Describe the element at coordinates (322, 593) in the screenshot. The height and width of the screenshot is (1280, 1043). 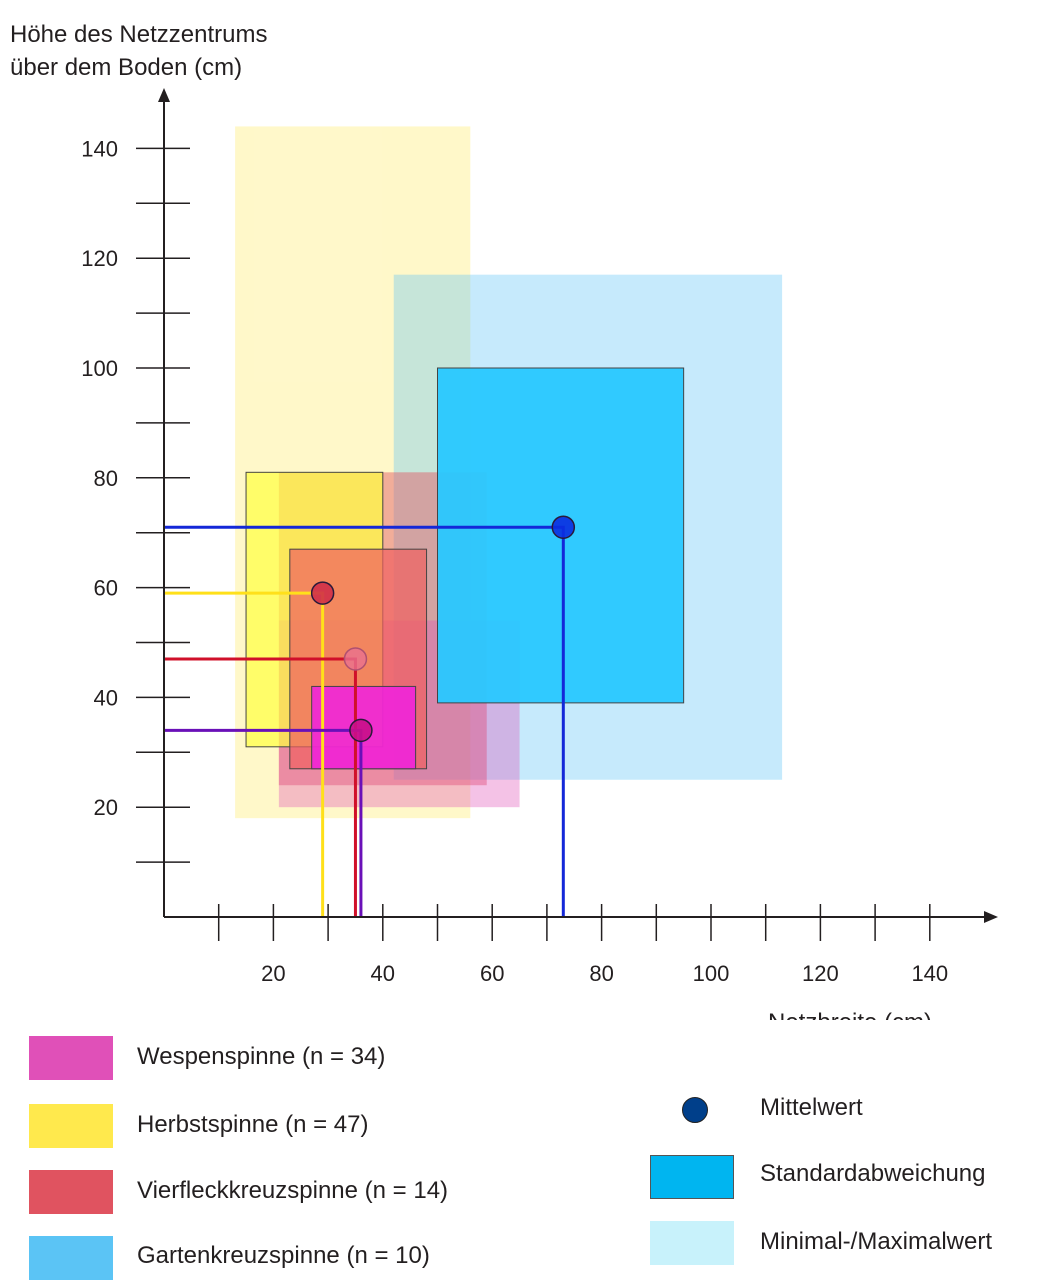
I see `mean-point-herbstspinne` at that location.